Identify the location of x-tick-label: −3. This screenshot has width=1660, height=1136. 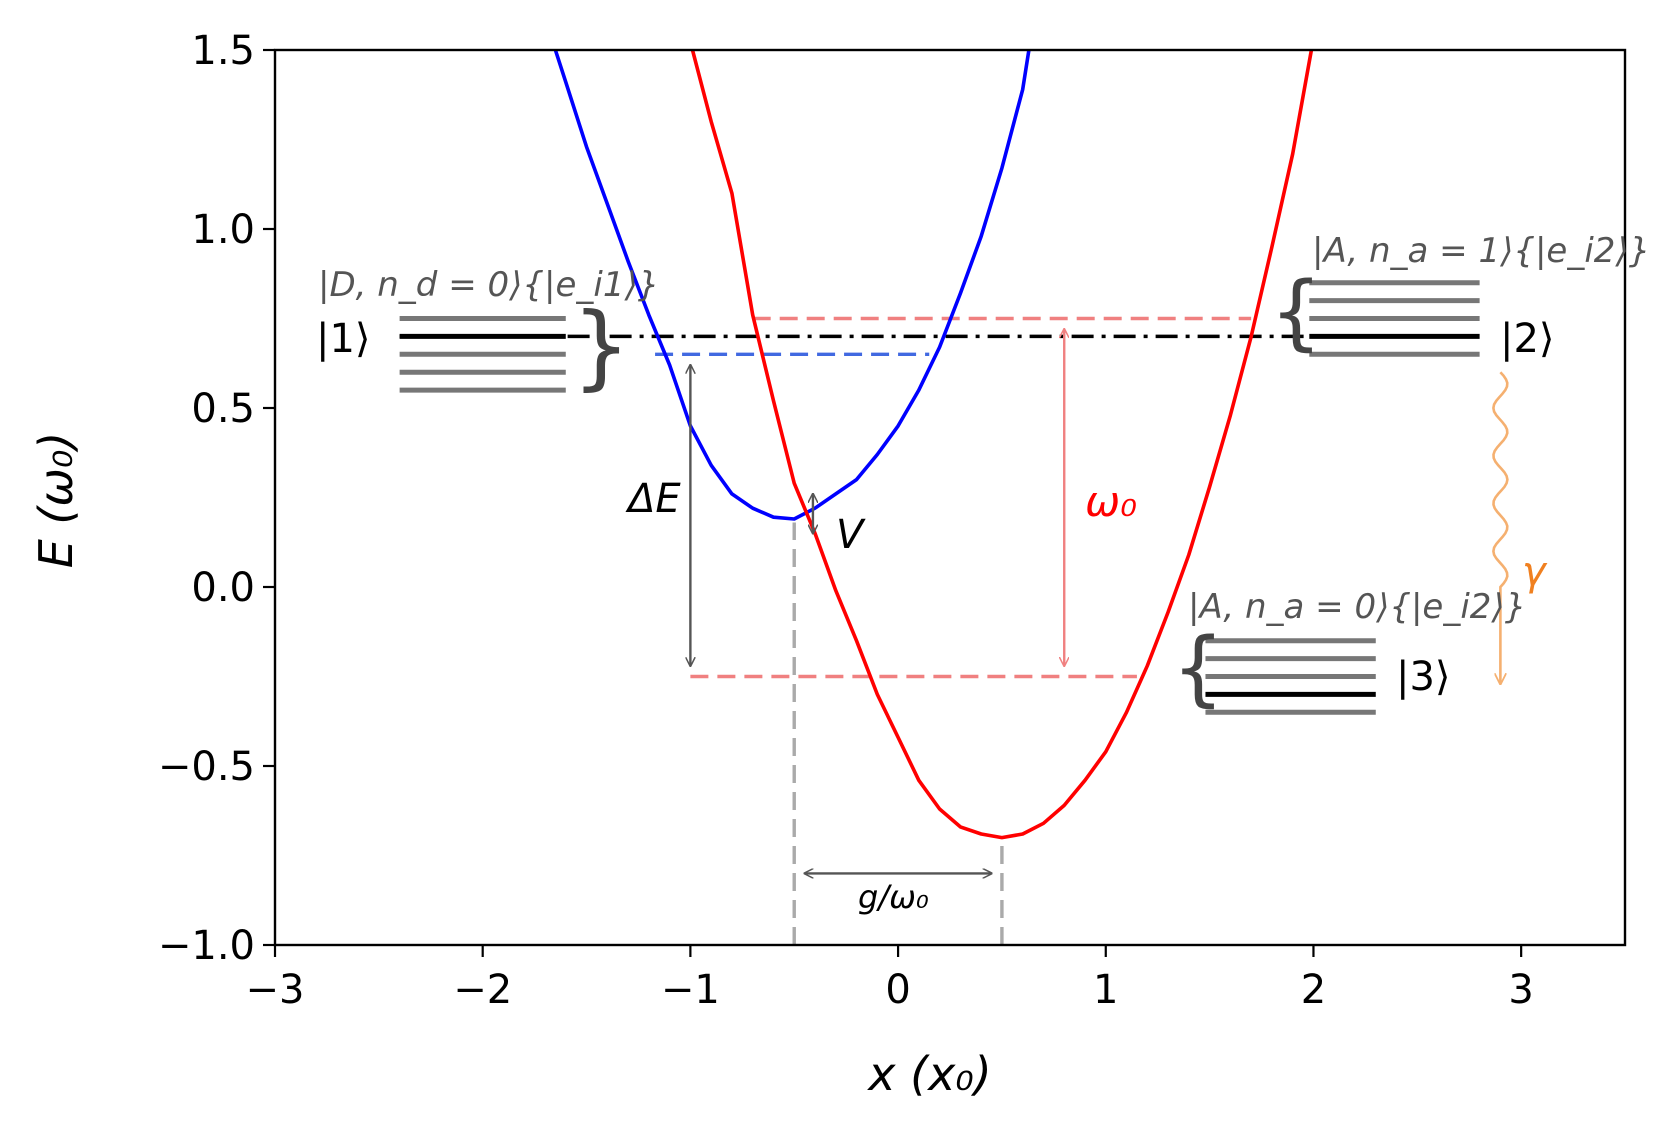
(275, 990).